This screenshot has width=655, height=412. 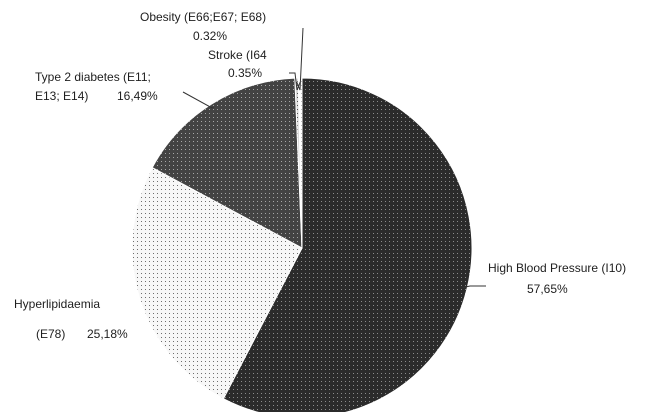 What do you see at coordinates (557, 278) in the screenshot?
I see `label-high-blood-pressure: High Blood Pressure (I10) 57,65%` at bounding box center [557, 278].